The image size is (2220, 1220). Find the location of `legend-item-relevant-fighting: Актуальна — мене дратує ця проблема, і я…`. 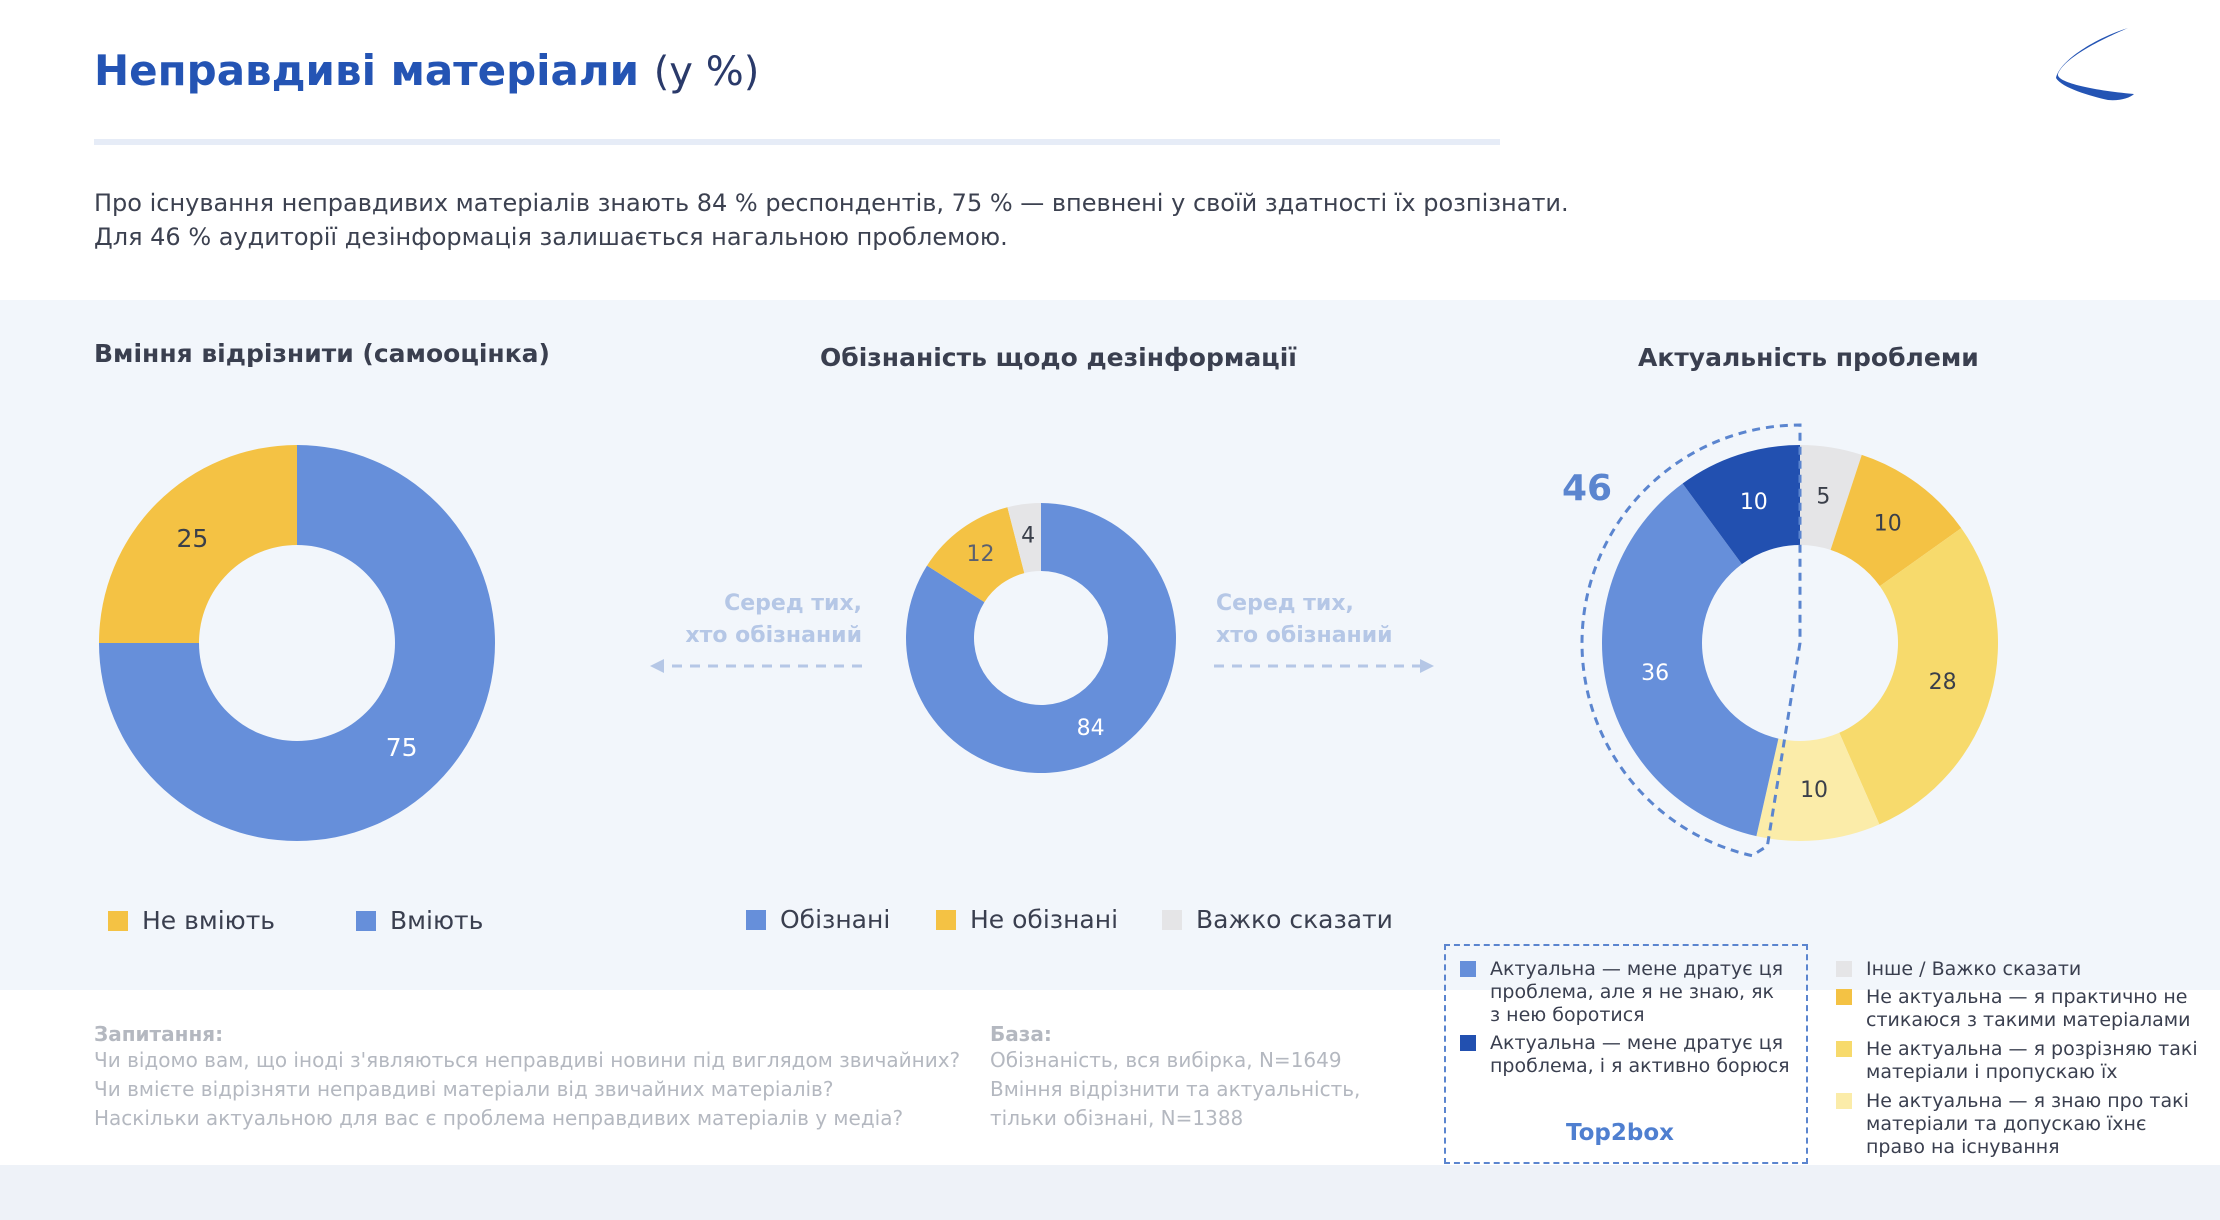

legend-item-relevant-fighting: Актуальна — мене дратує ця проблема, і я… is located at coordinates (1625, 1055).